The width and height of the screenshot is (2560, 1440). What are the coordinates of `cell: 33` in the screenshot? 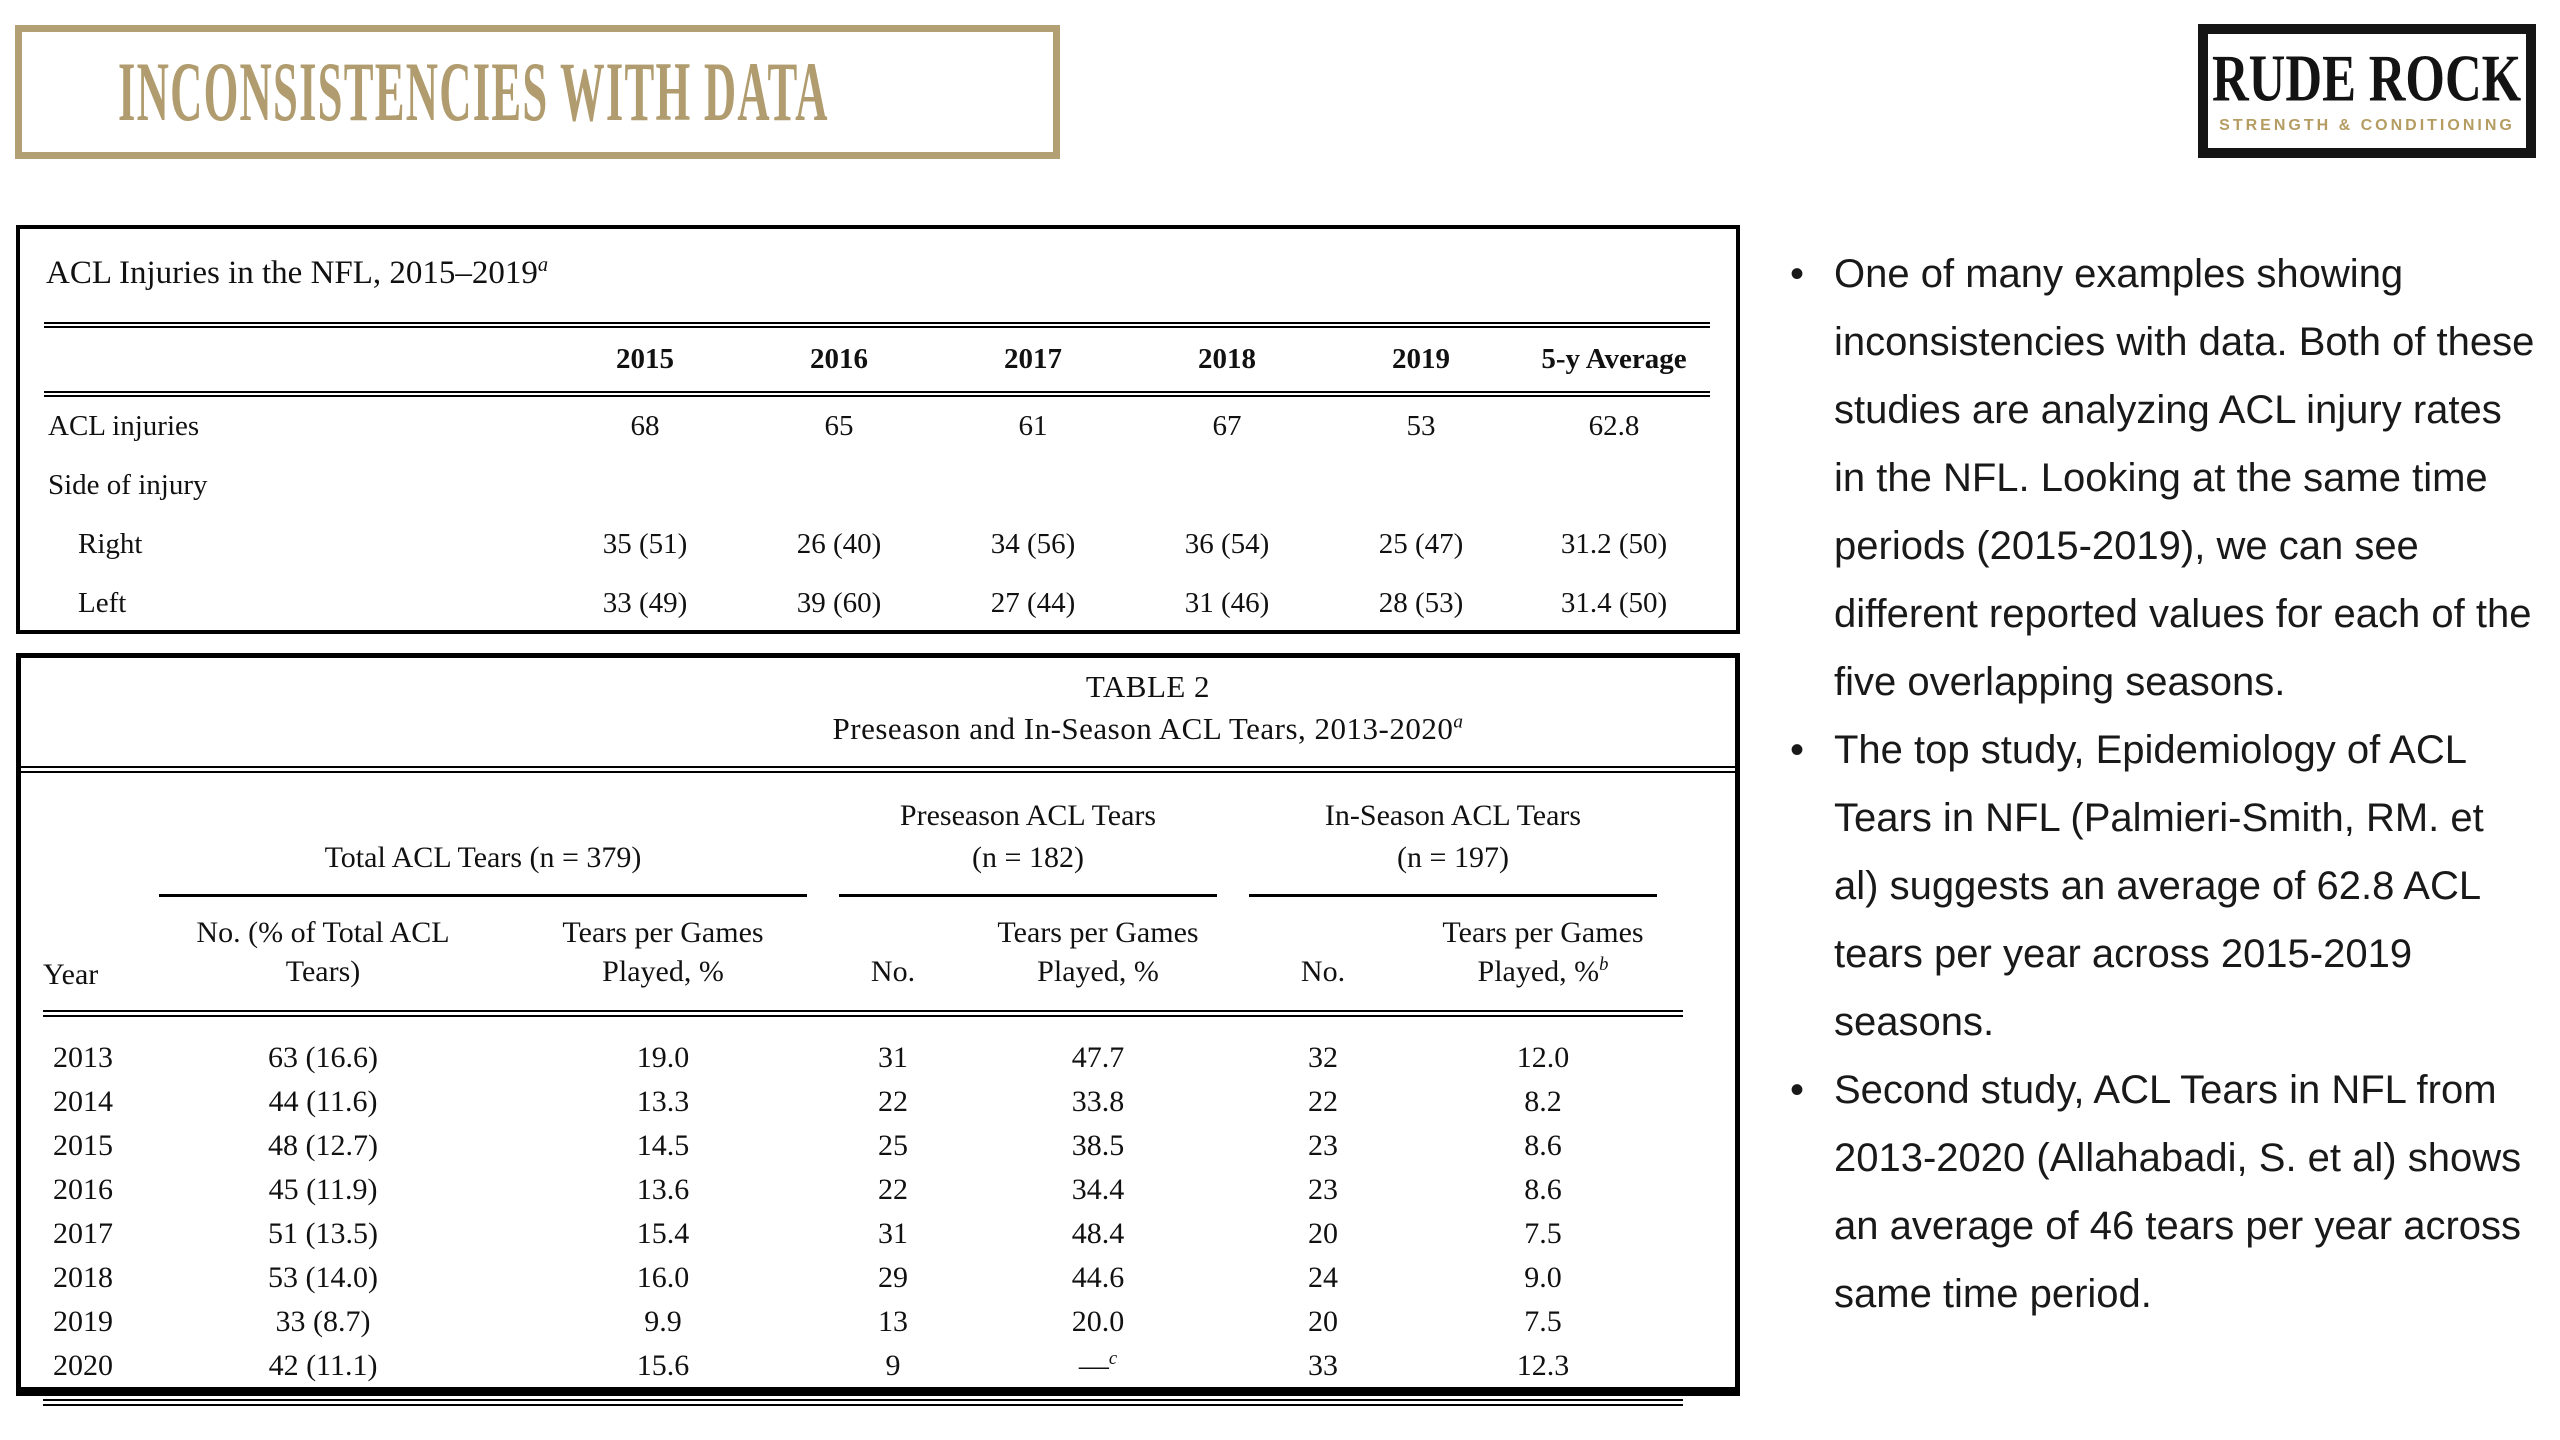 It's located at (1323, 1366).